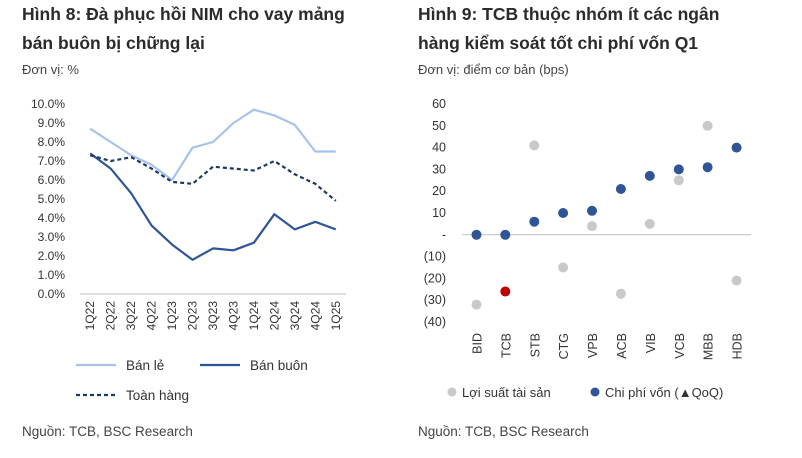 The width and height of the screenshot is (802, 458). I want to click on x-tick-label: 4Q23, so click(233, 316).